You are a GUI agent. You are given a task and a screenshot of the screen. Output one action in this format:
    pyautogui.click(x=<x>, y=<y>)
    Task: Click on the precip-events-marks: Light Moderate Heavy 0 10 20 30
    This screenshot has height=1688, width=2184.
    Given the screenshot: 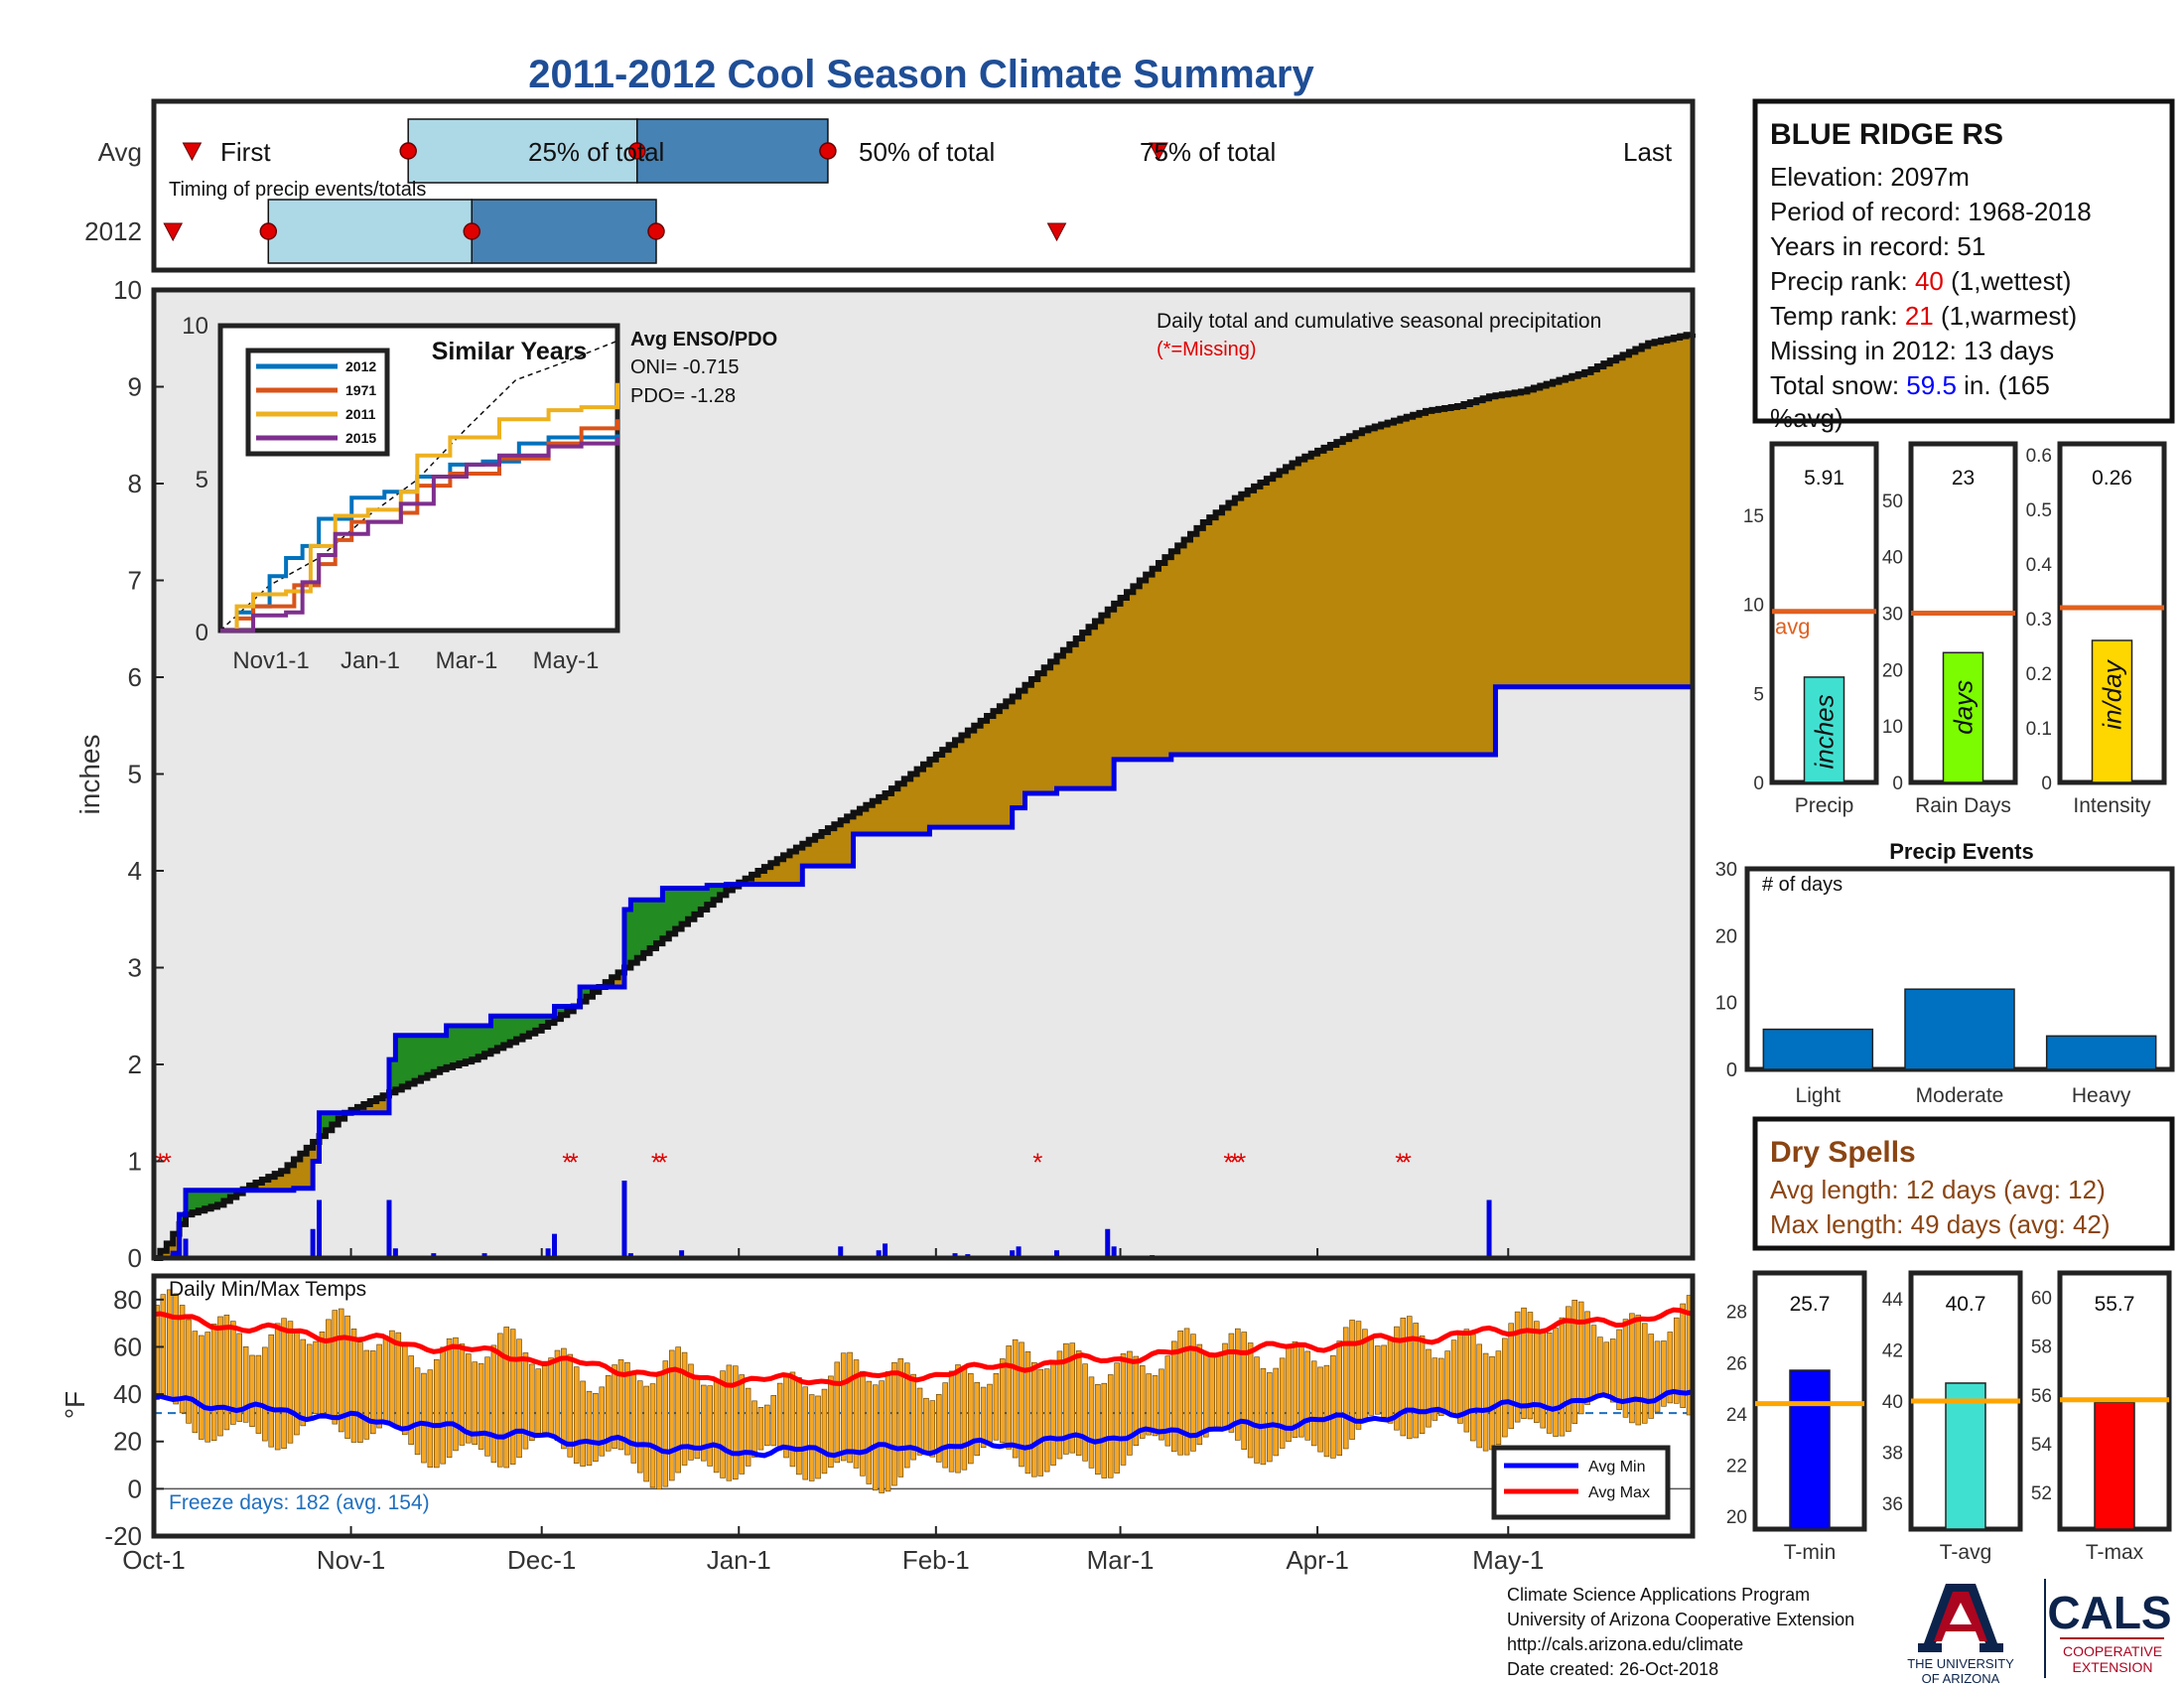 What is the action you would take?
    pyautogui.click(x=1936, y=983)
    